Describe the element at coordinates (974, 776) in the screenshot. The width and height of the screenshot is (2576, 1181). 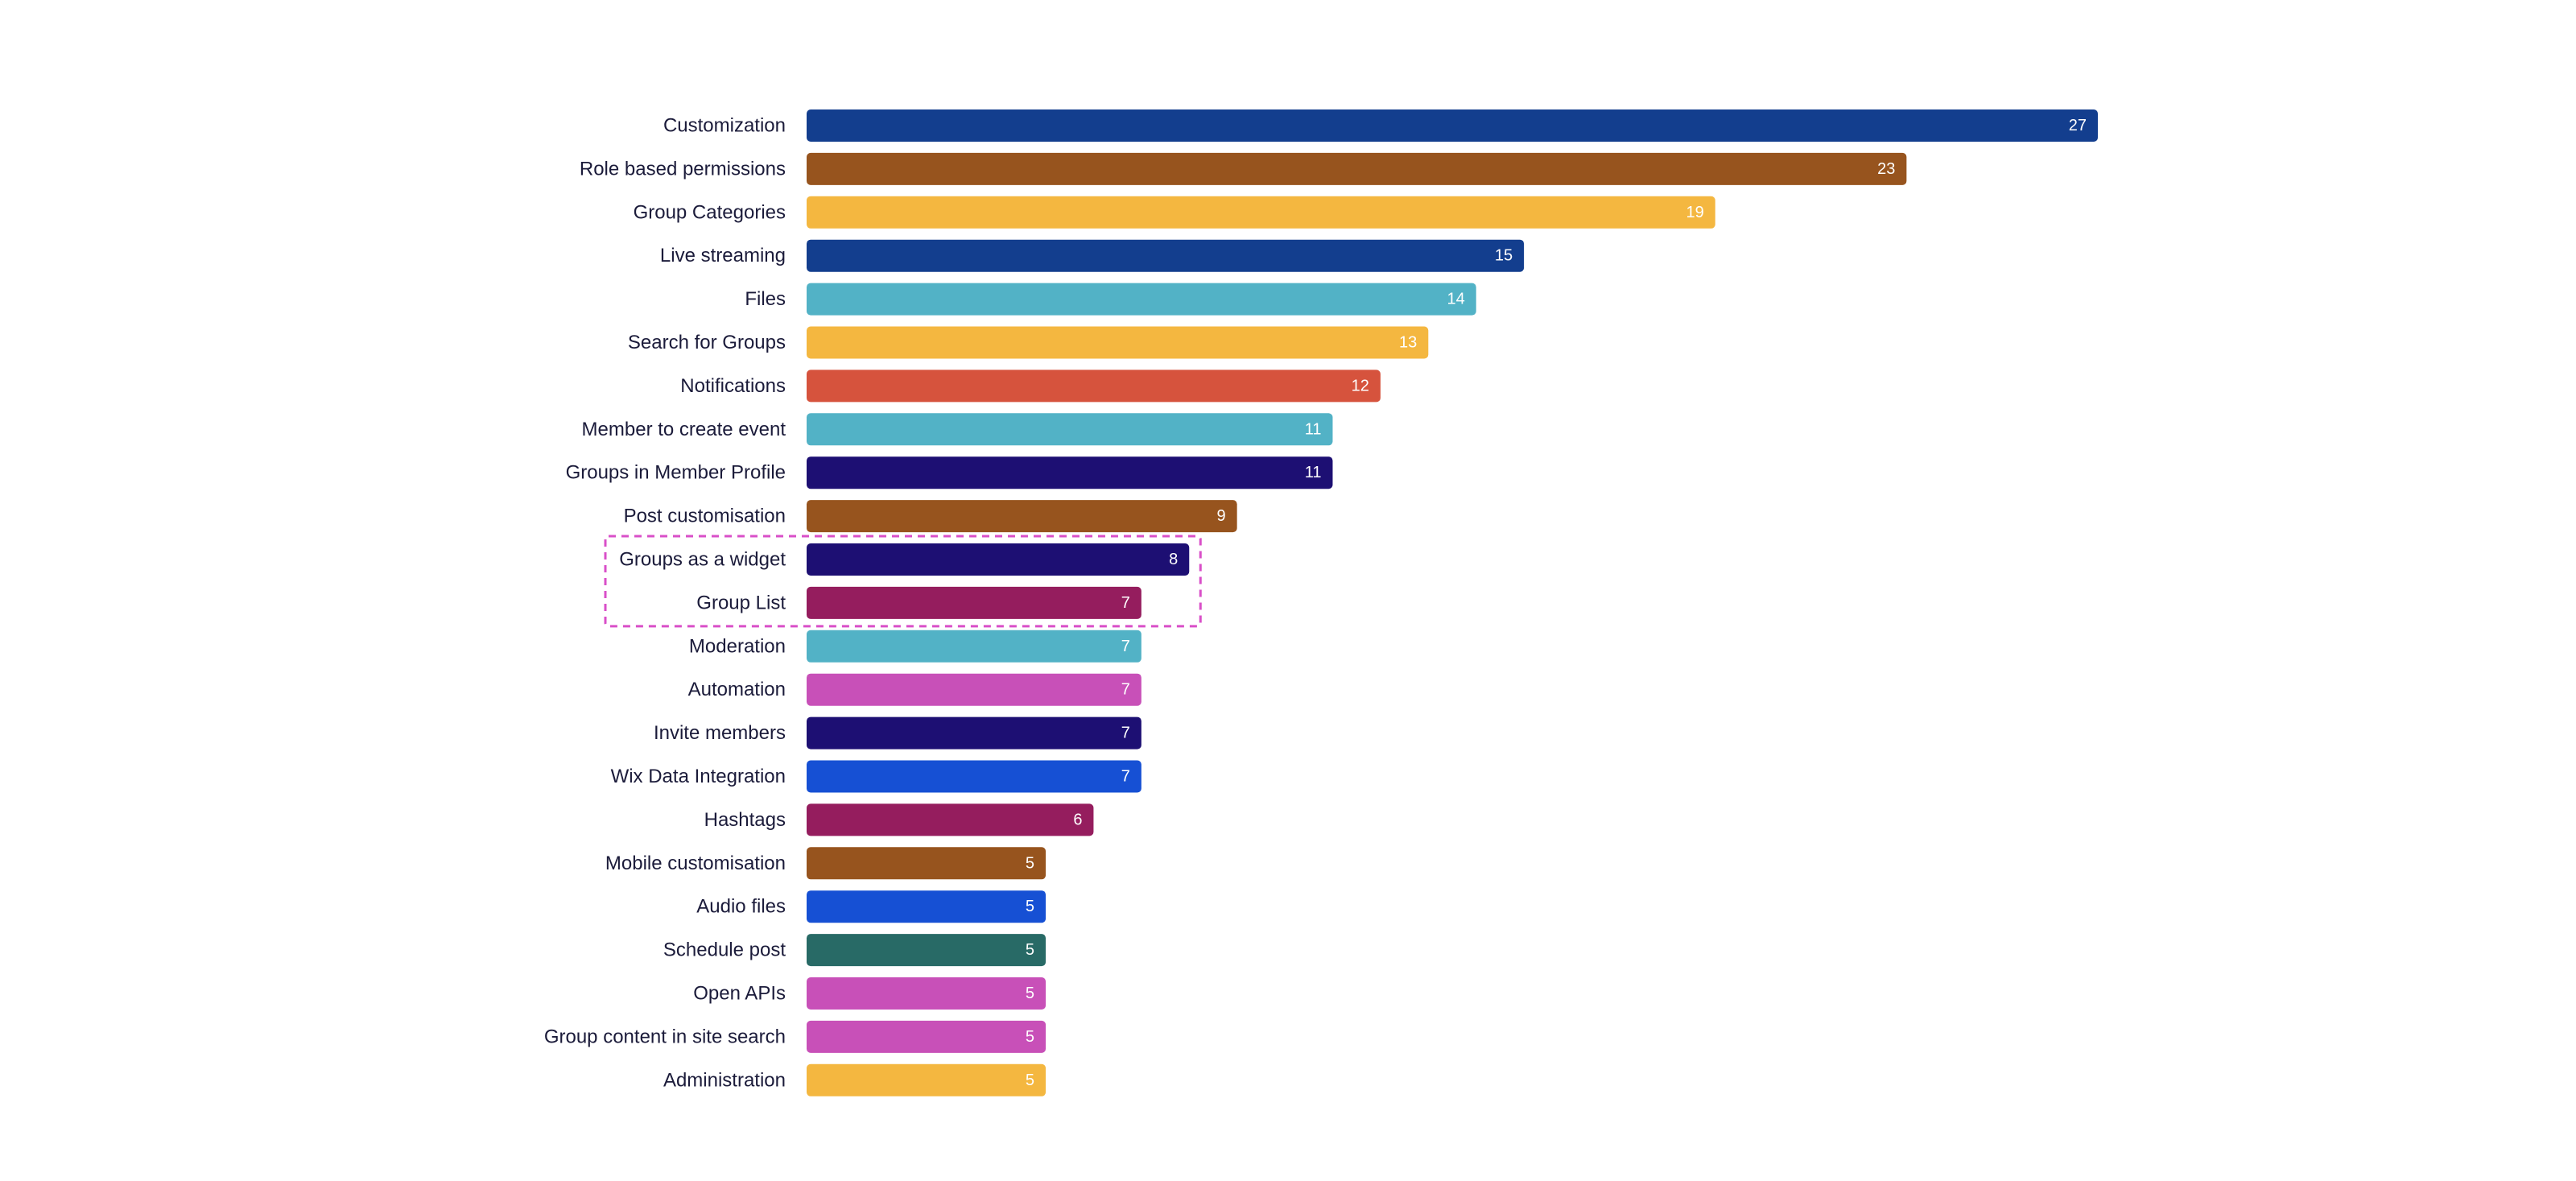
I see `bar-wix-data-integration` at that location.